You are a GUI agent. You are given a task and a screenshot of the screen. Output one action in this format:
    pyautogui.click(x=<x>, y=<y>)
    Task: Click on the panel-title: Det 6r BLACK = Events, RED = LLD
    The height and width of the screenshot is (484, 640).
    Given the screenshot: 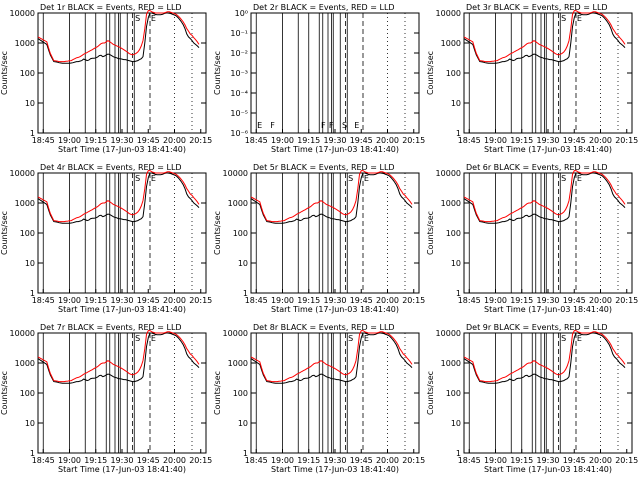 What is the action you would take?
    pyautogui.click(x=537, y=167)
    